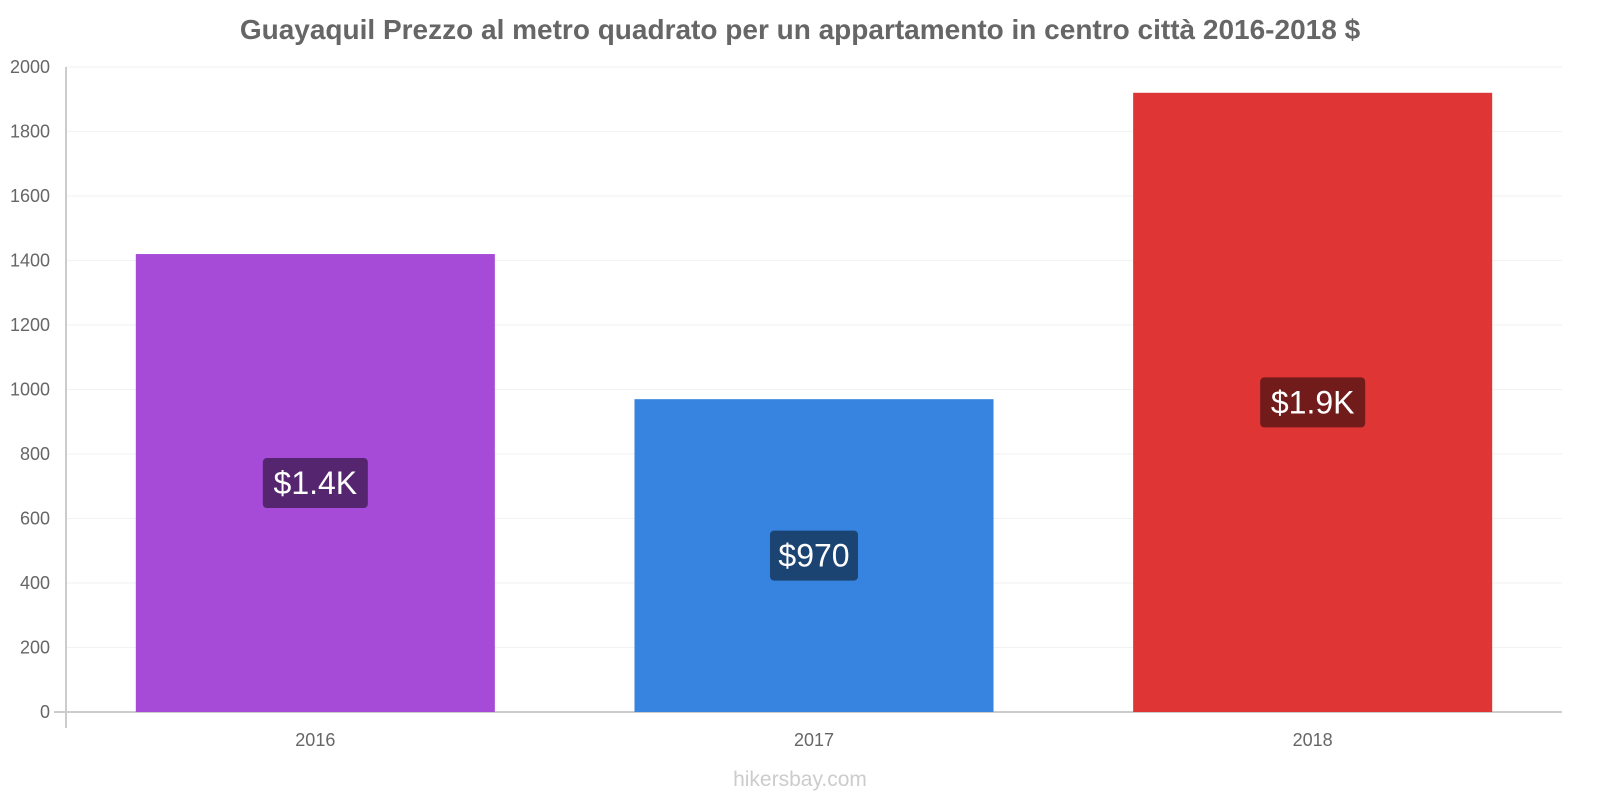 The height and width of the screenshot is (800, 1600). Describe the element at coordinates (30, 390) in the screenshot. I see `y-tick-label: 1000` at that location.